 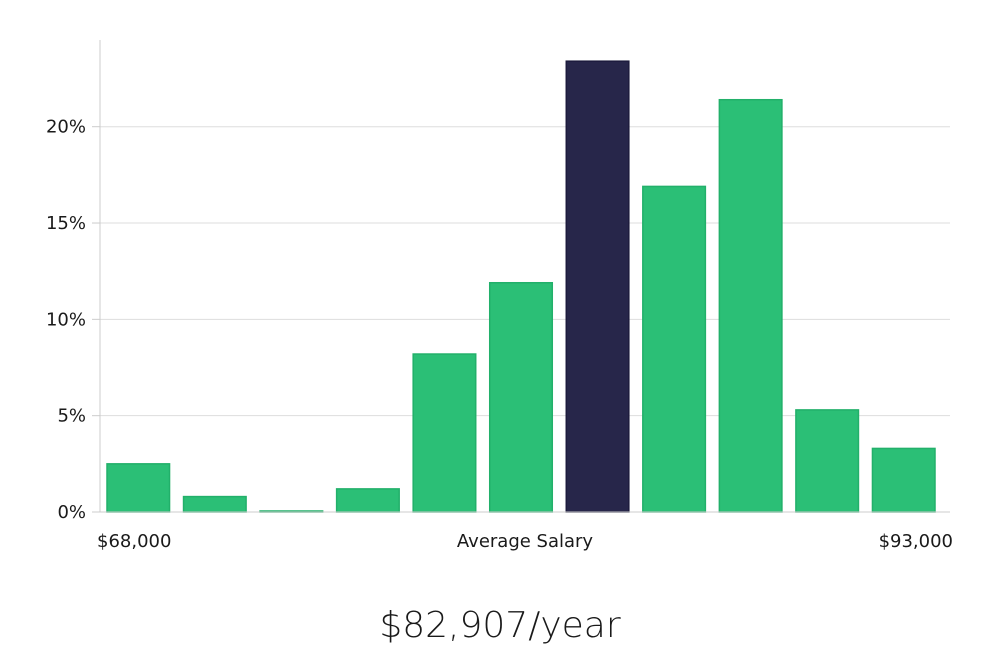 I want to click on y-tick-label: 20%, so click(x=66, y=127).